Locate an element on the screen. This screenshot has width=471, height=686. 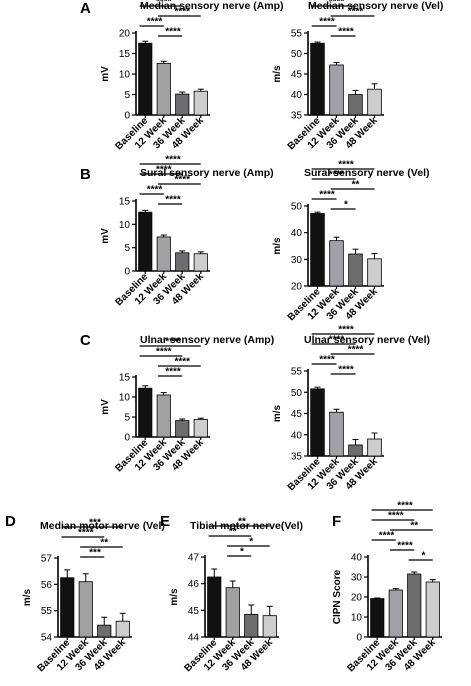
panel-letter: B is located at coordinates (85, 174).